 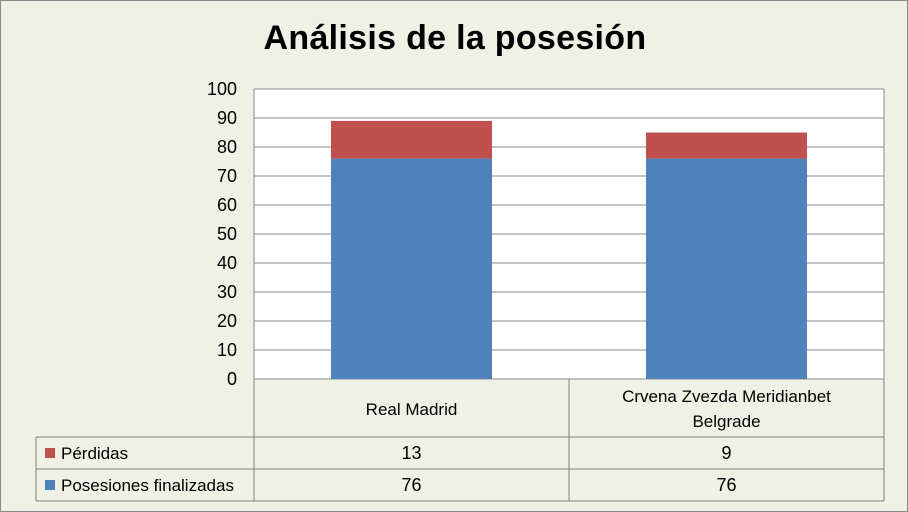 I want to click on y-tick-label: 30, so click(x=227, y=292).